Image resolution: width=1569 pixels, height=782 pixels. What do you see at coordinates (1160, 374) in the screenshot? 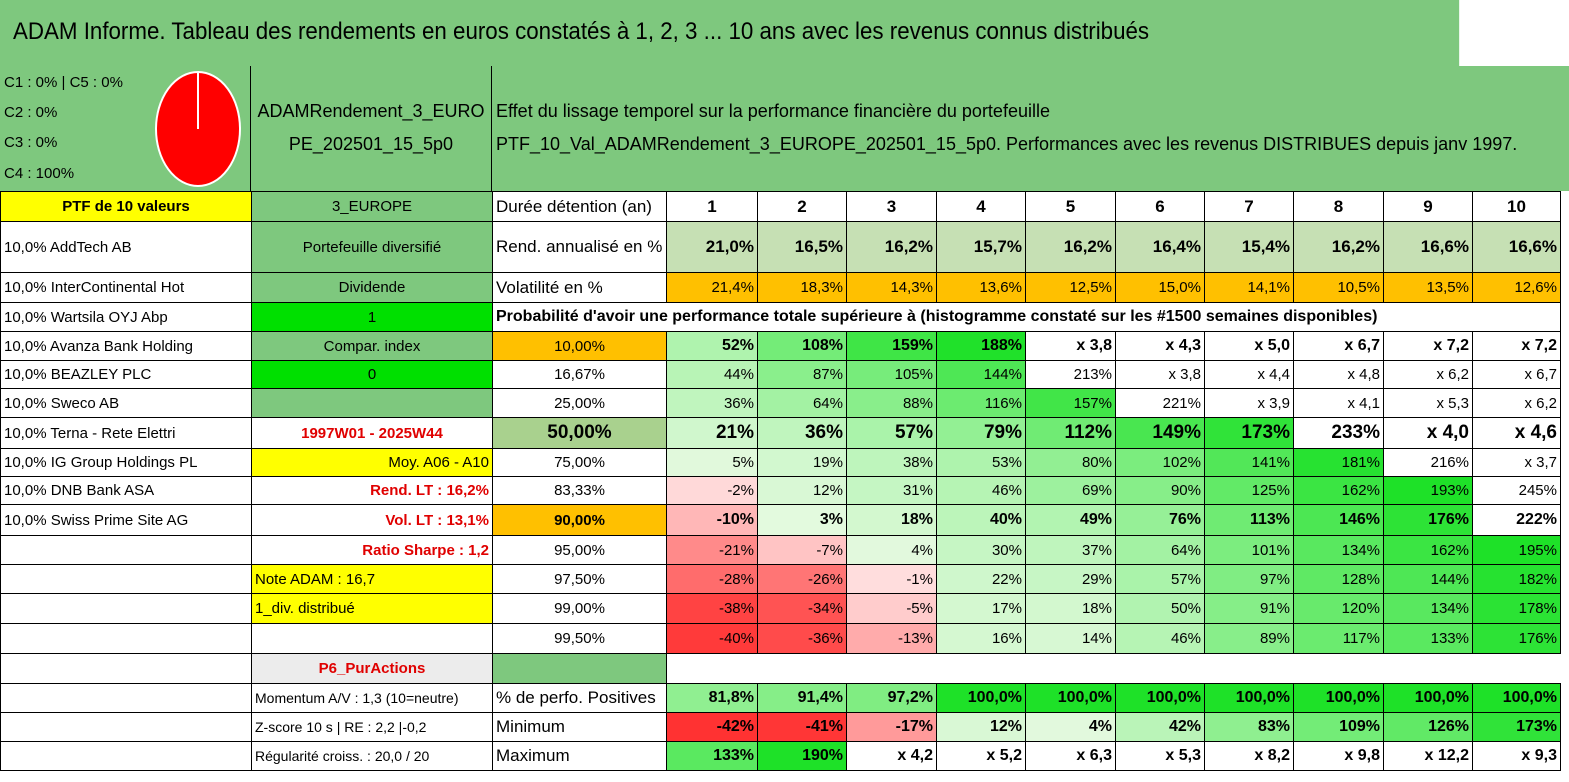
I see `value-cell: x 3,8` at bounding box center [1160, 374].